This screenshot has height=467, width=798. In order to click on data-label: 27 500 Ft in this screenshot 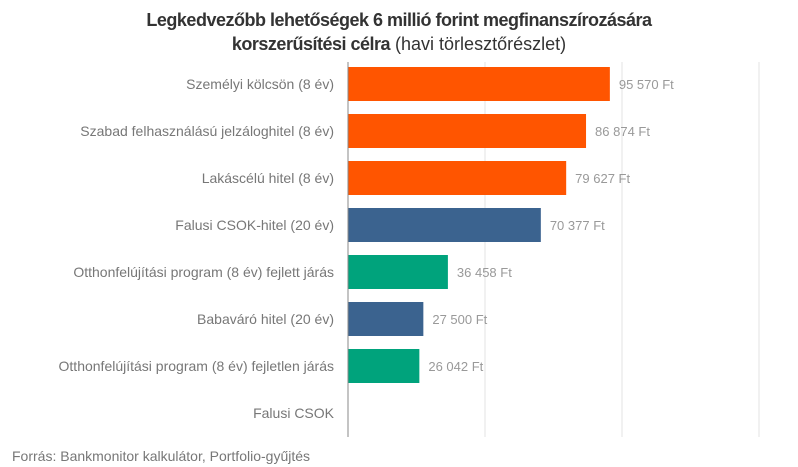, I will do `click(459, 319)`.